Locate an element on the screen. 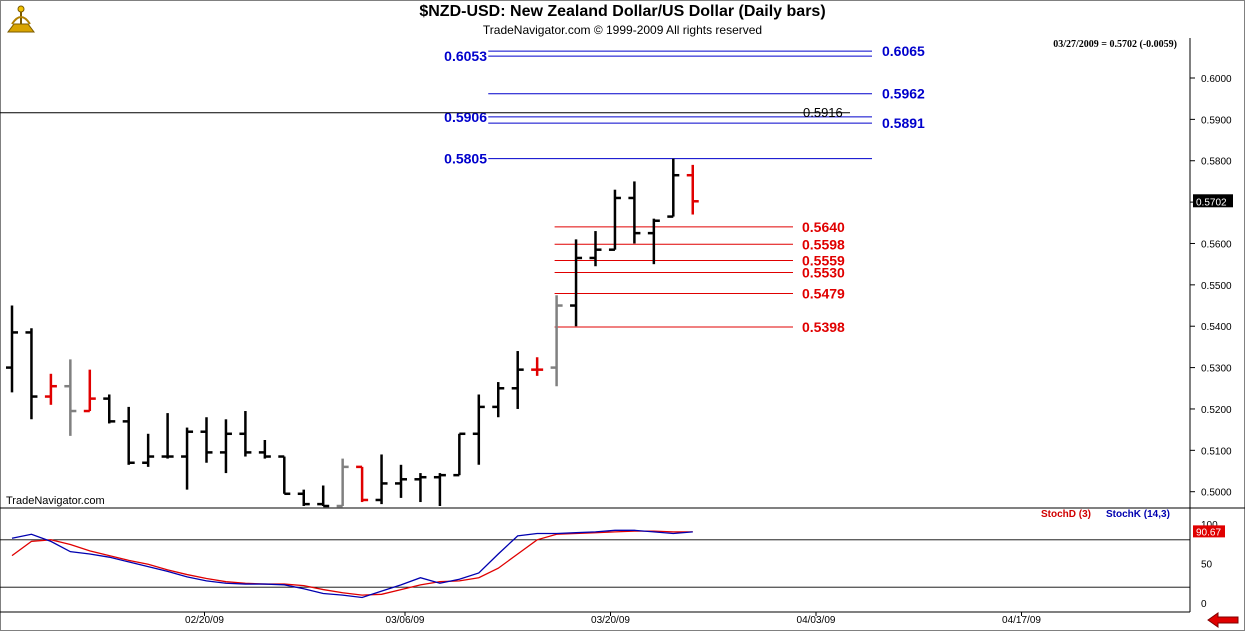 Image resolution: width=1245 pixels, height=631 pixels. price-tick-label: 0.5200 is located at coordinates (1216, 410).